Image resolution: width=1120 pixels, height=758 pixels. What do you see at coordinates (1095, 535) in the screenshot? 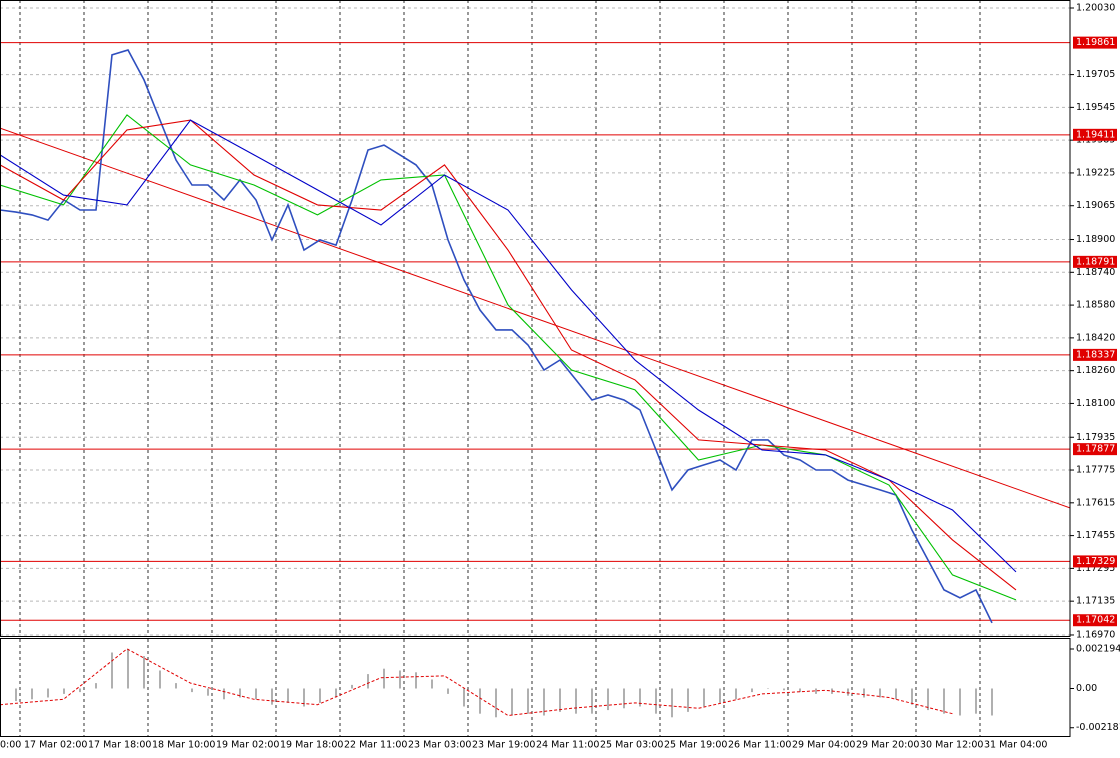
I see `y-tick-label: 1.17455` at bounding box center [1095, 535].